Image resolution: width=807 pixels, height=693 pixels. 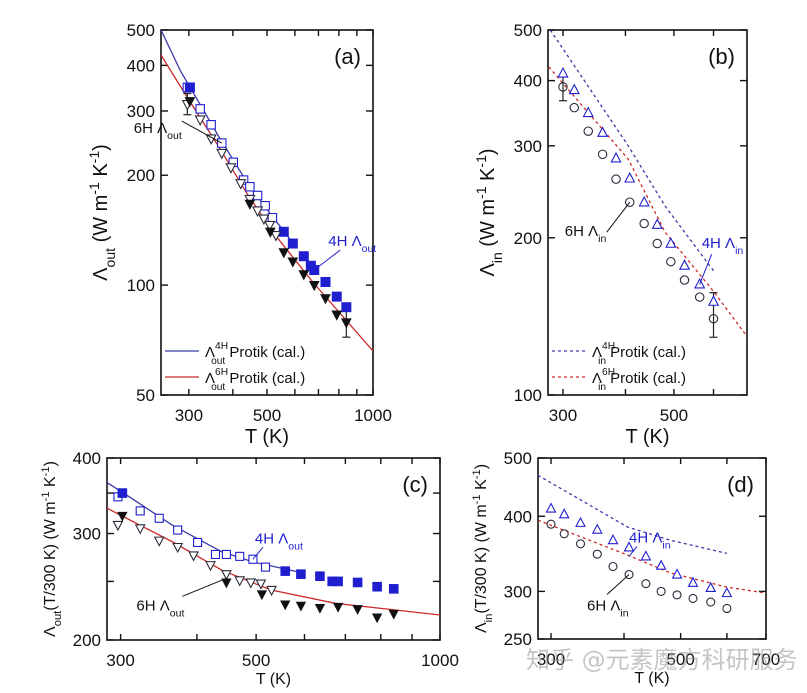 I want to click on fit-line-blue, so click(x=206, y=527).